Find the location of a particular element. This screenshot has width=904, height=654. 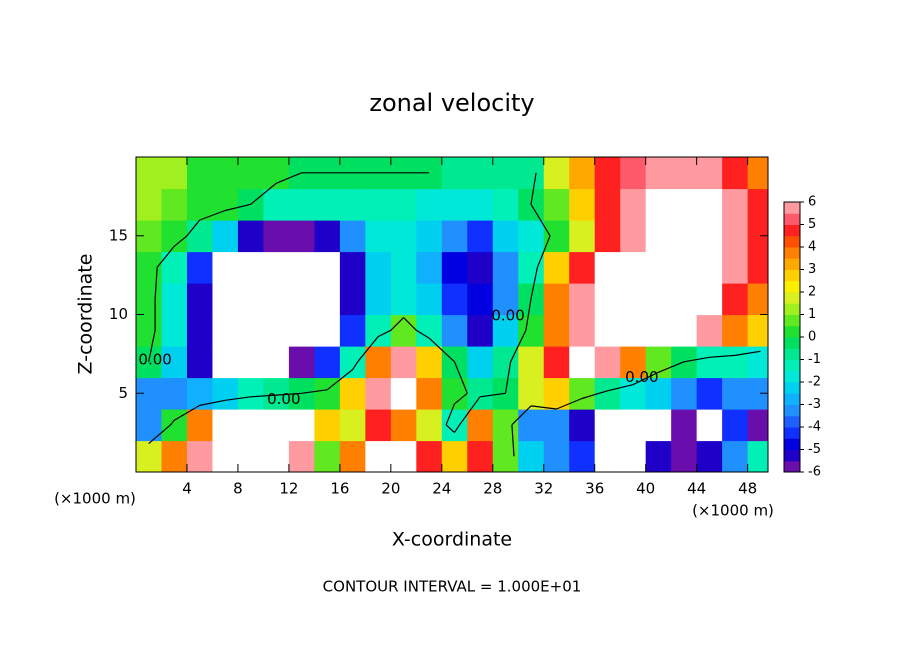

colorbar-tick-label: 4 is located at coordinates (812, 247).